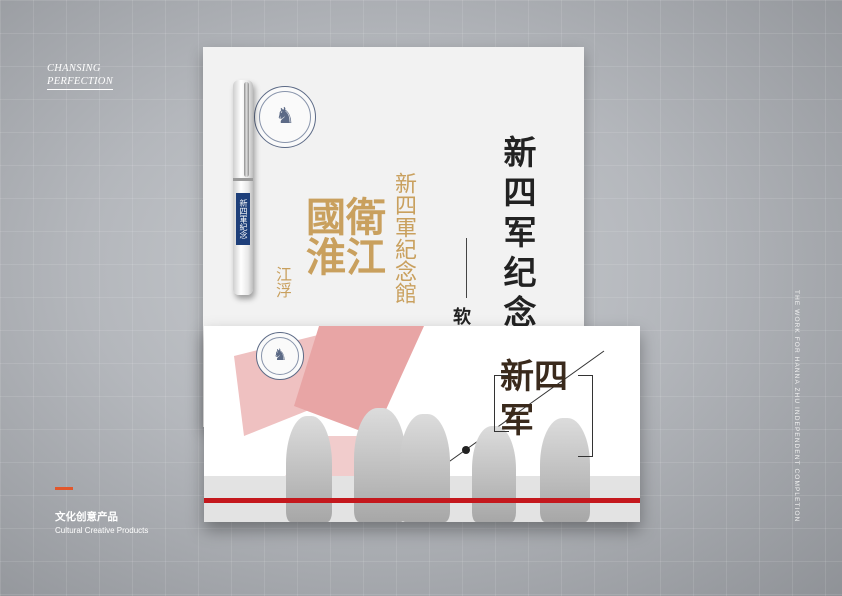 The height and width of the screenshot is (596, 842). Describe the element at coordinates (243, 179) in the screenshot. I see `pen-cap-band` at that location.